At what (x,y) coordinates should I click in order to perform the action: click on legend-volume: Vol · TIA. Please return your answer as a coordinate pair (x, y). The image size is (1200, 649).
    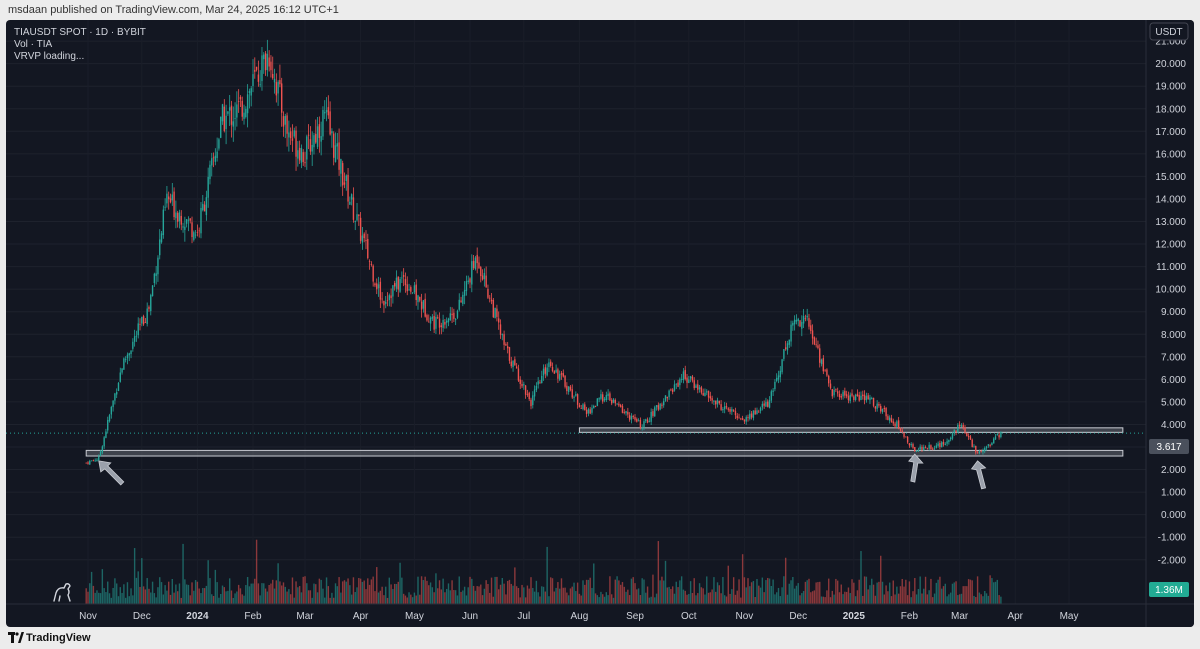
    Looking at the image, I should click on (33, 44).